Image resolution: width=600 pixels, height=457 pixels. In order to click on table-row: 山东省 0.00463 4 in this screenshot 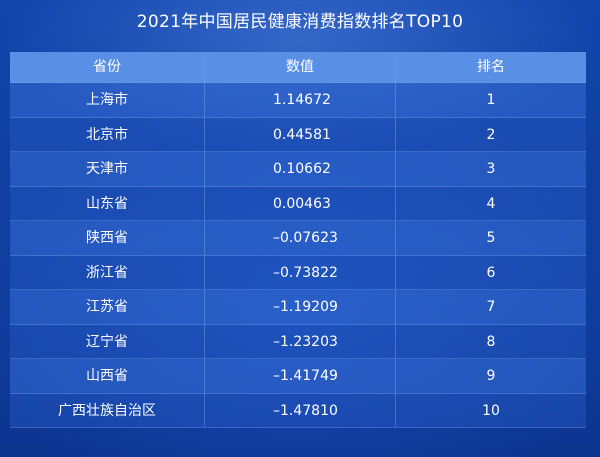, I will do `click(298, 203)`.